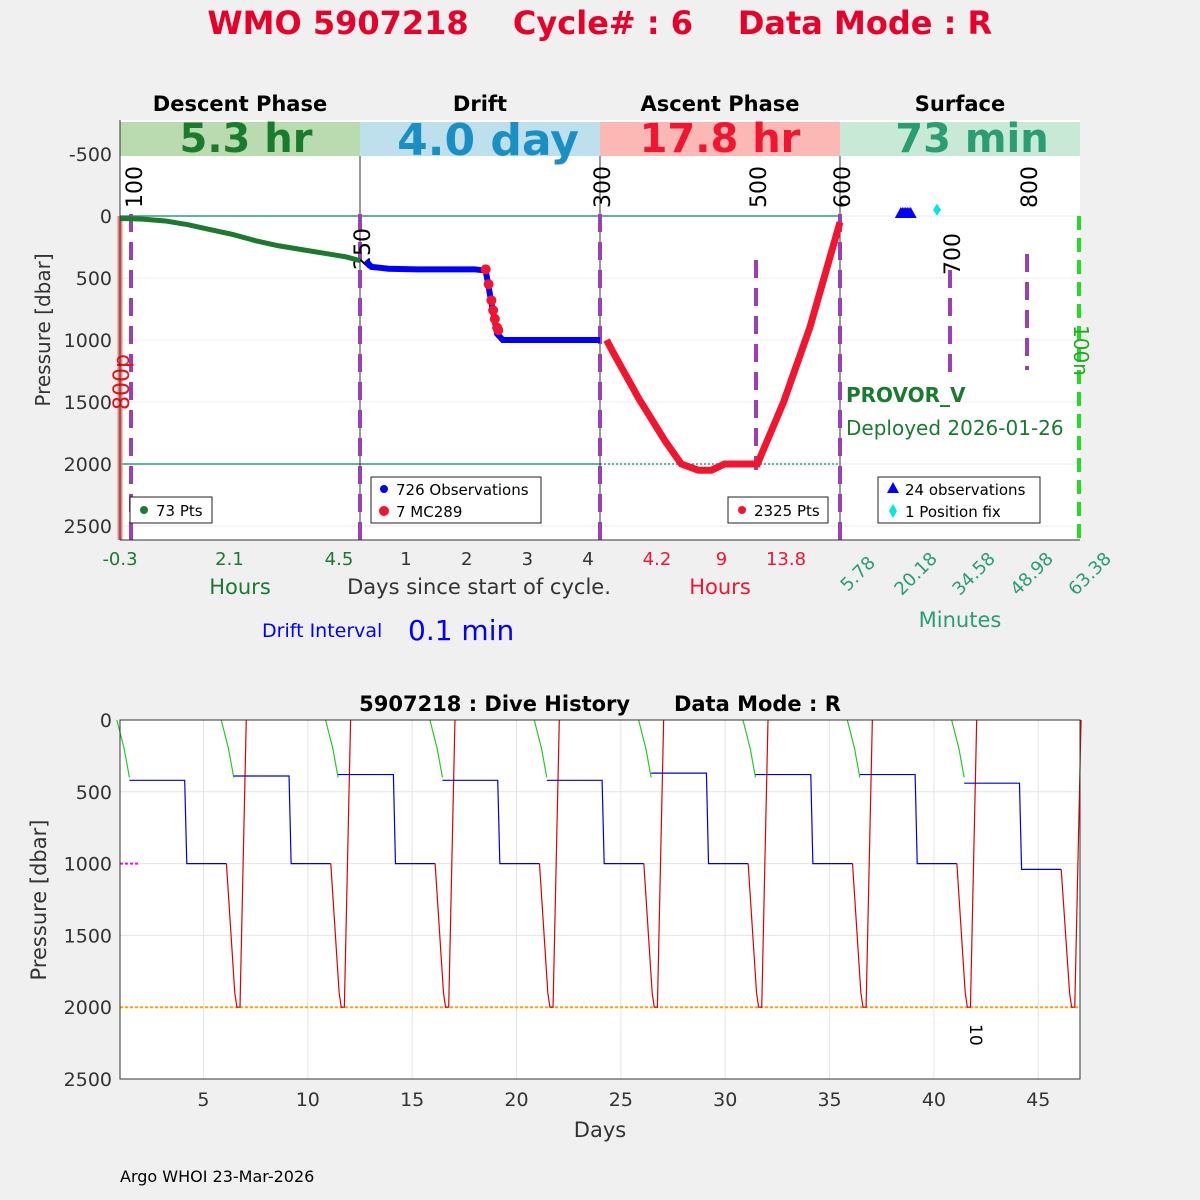 The height and width of the screenshot is (1200, 1200). Describe the element at coordinates (88, 341) in the screenshot. I see `top-y-tick-label: 1000` at that location.